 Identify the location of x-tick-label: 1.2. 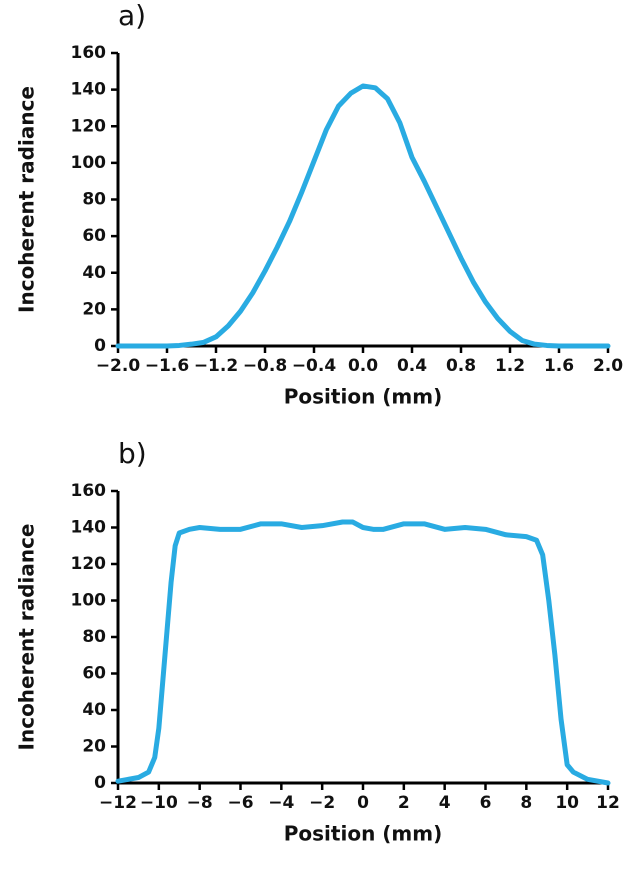
(510, 366).